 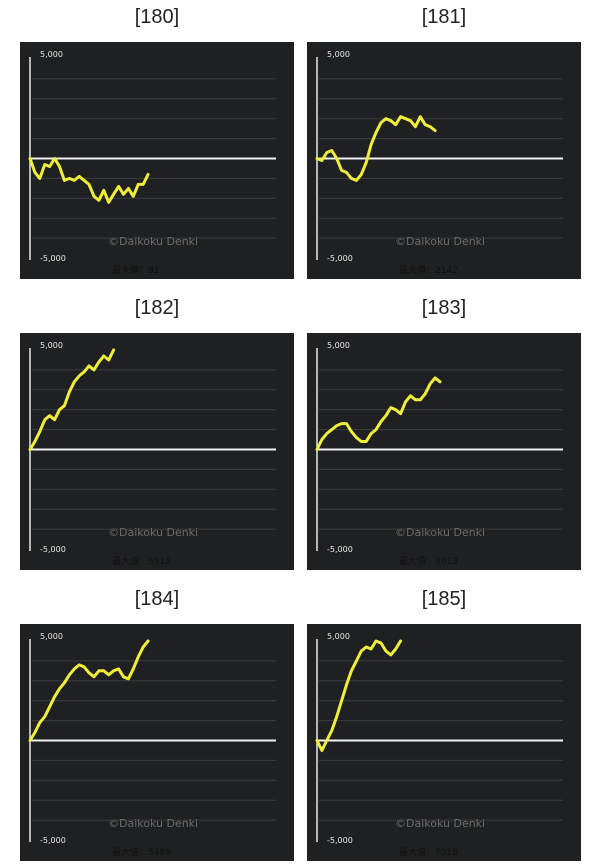 I want to click on chart-panel: 5,000 -5,000 ©Daikoku Denki 最大値：5918, so click(x=157, y=451).